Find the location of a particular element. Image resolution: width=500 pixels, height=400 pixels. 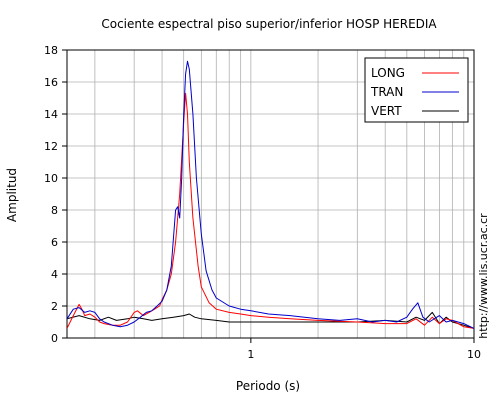

source-url-label: http://www.lis.ucr.ac.cr is located at coordinates (483, 276).